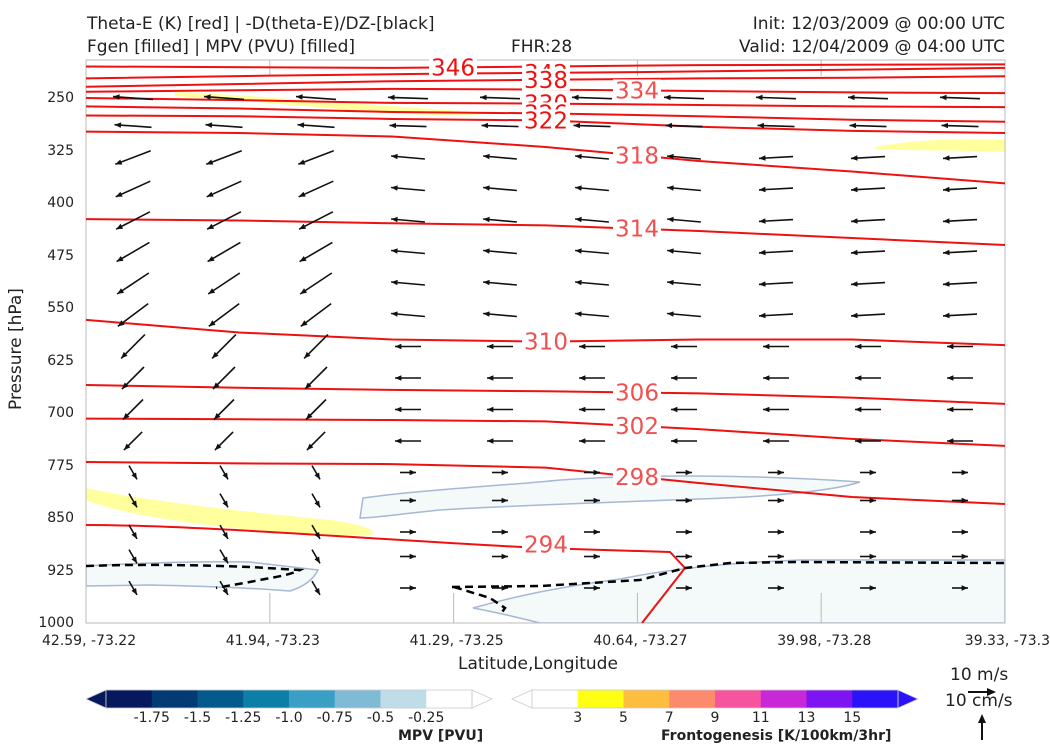 This screenshot has width=1050, height=750. Describe the element at coordinates (878, 24) in the screenshot. I see `init-time: Init: 12/03/2009 @ 00:00 UTC` at that location.